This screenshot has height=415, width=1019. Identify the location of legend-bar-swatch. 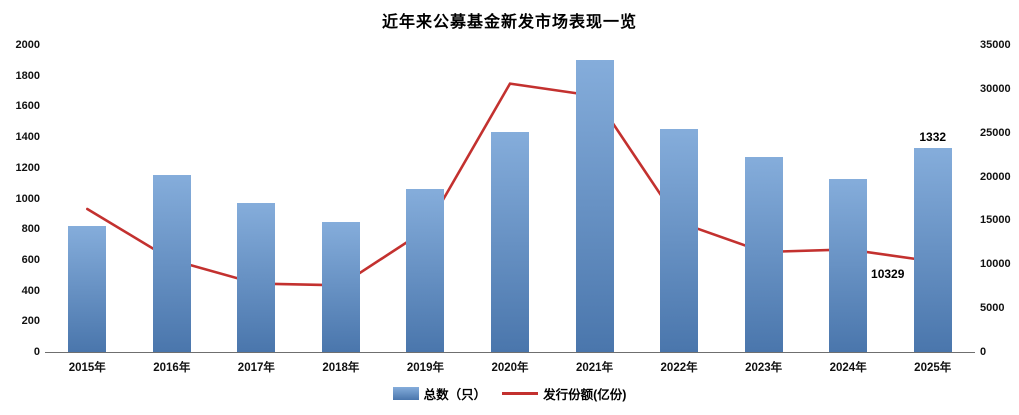
(405, 393).